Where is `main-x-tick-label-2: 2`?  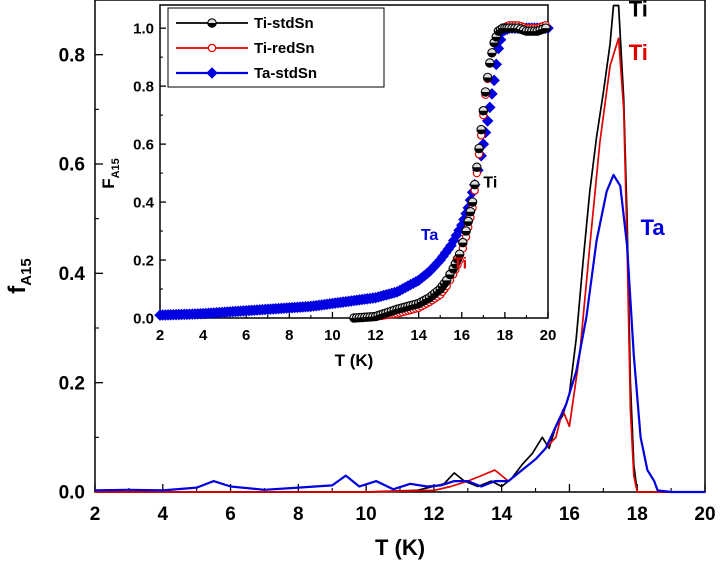
main-x-tick-label-2: 2 is located at coordinates (95, 514).